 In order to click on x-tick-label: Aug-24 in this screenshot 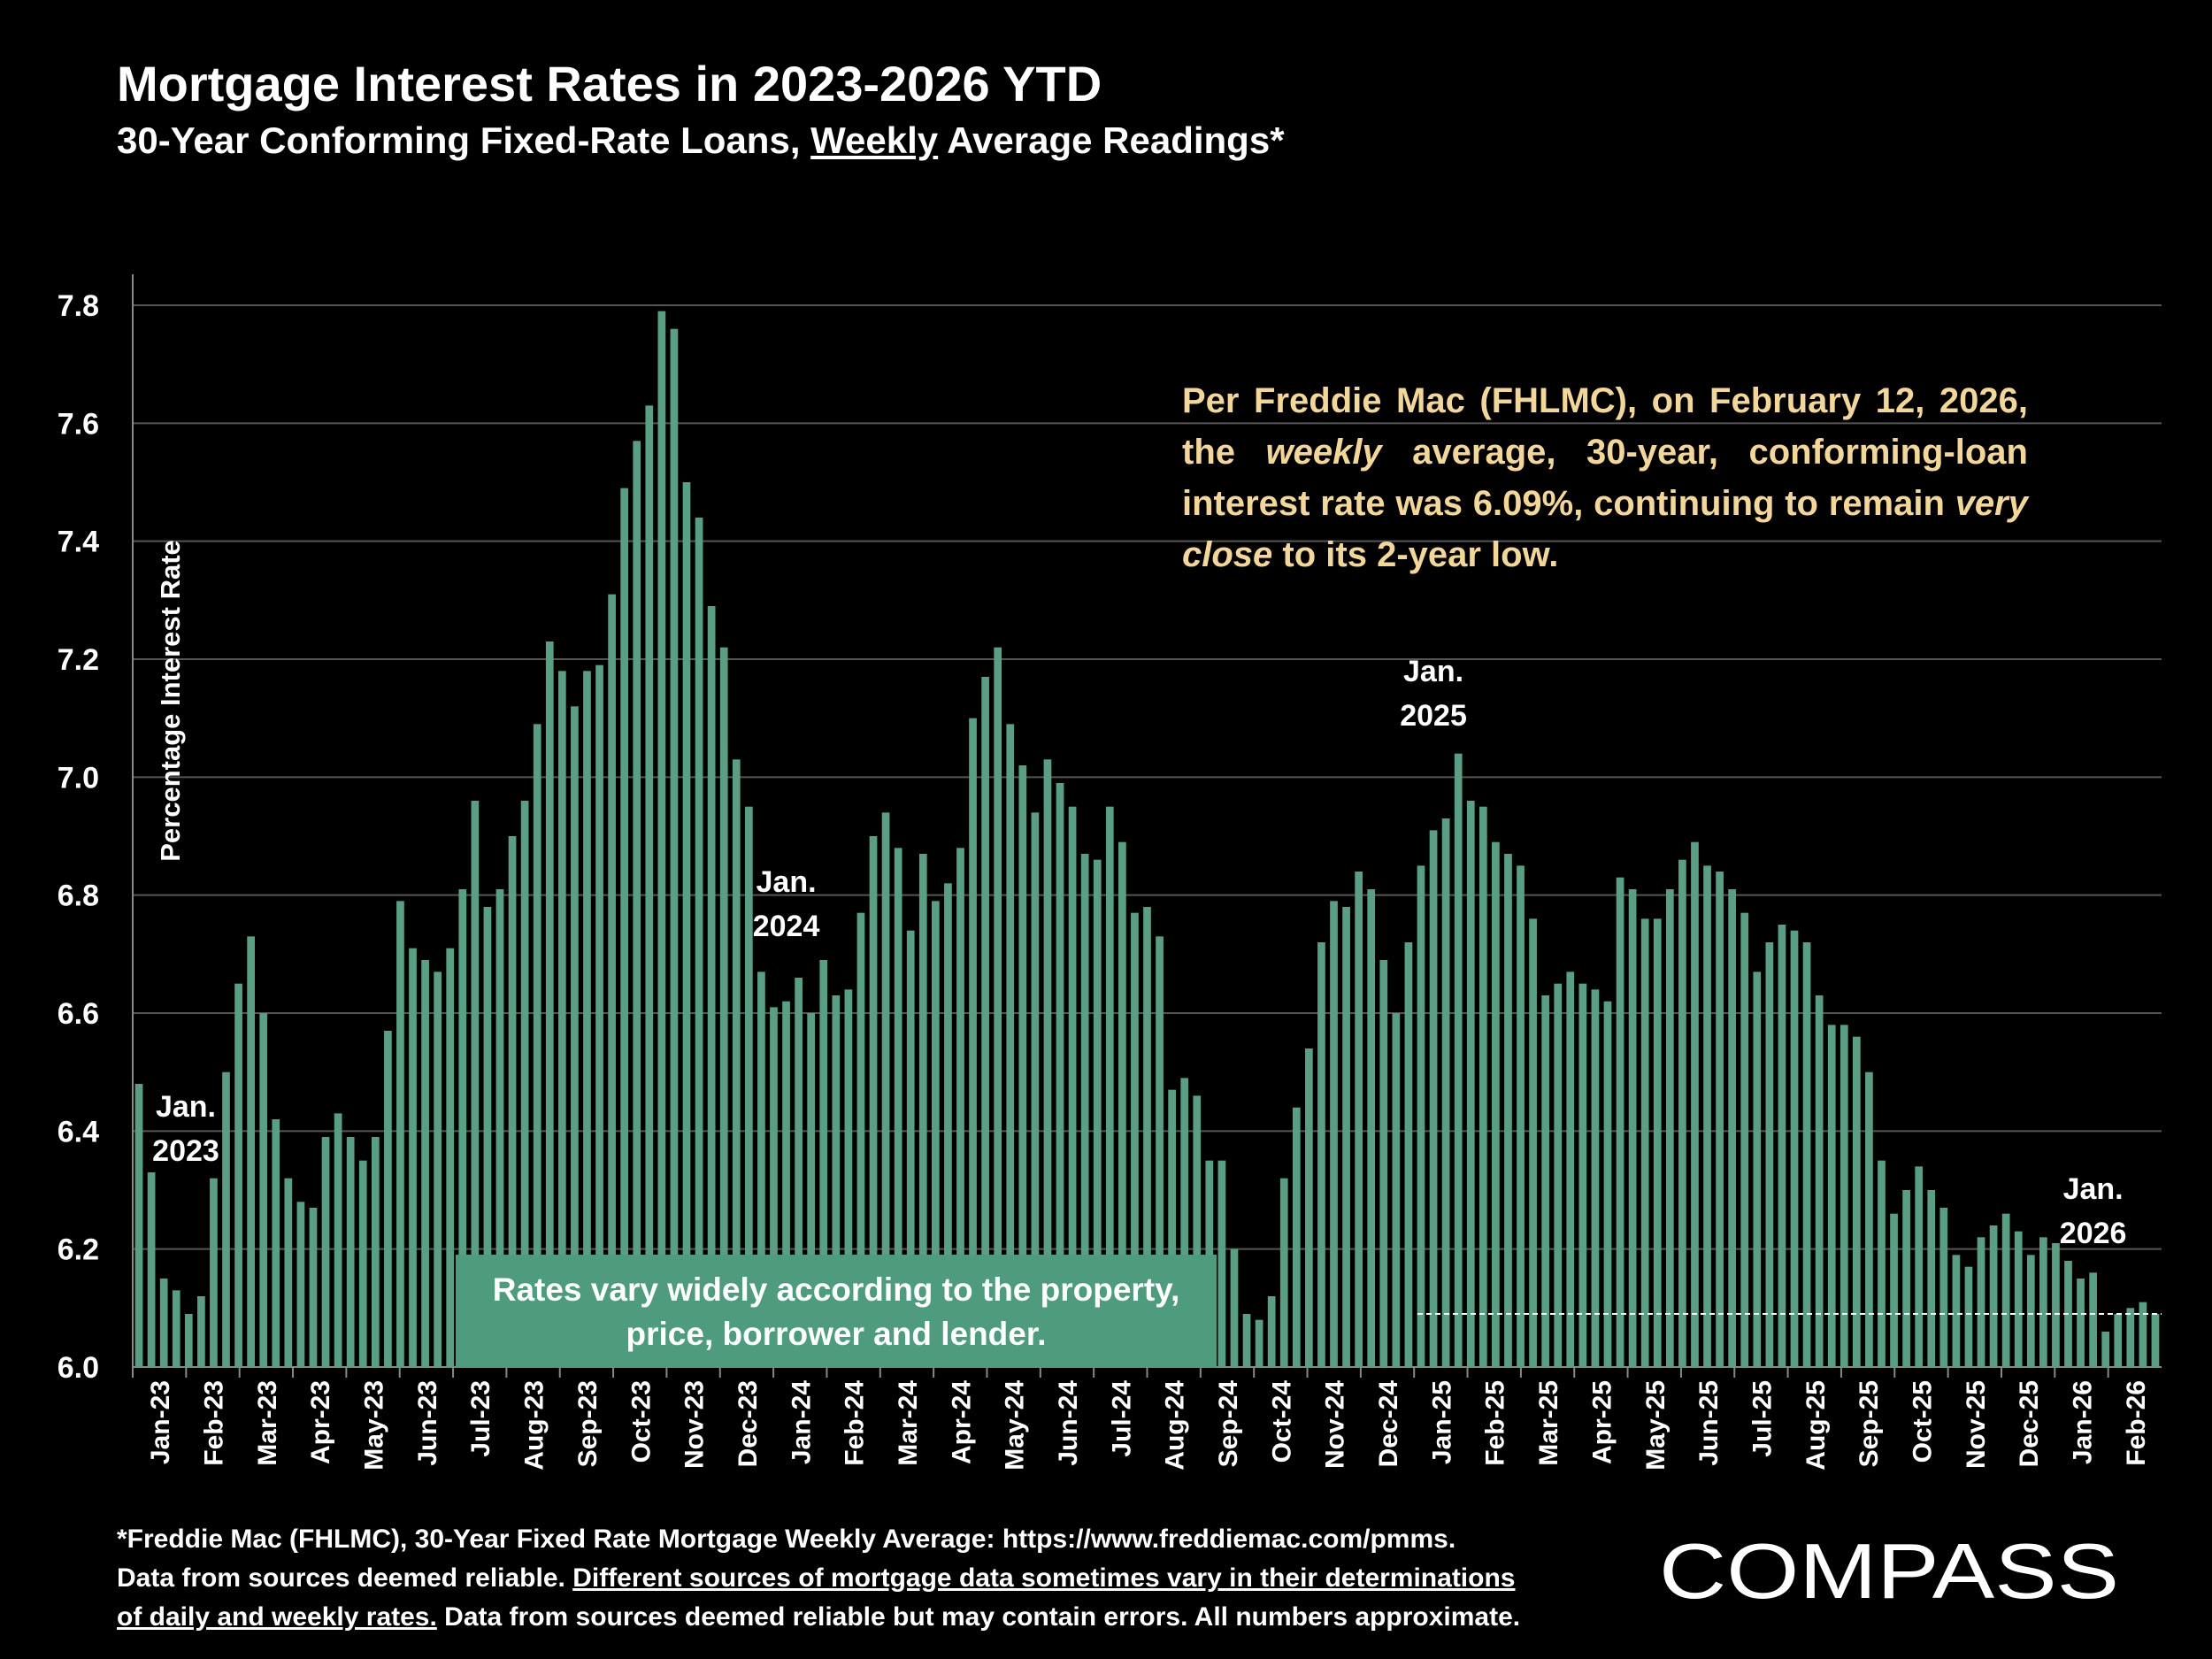, I will do `click(1176, 1425)`.